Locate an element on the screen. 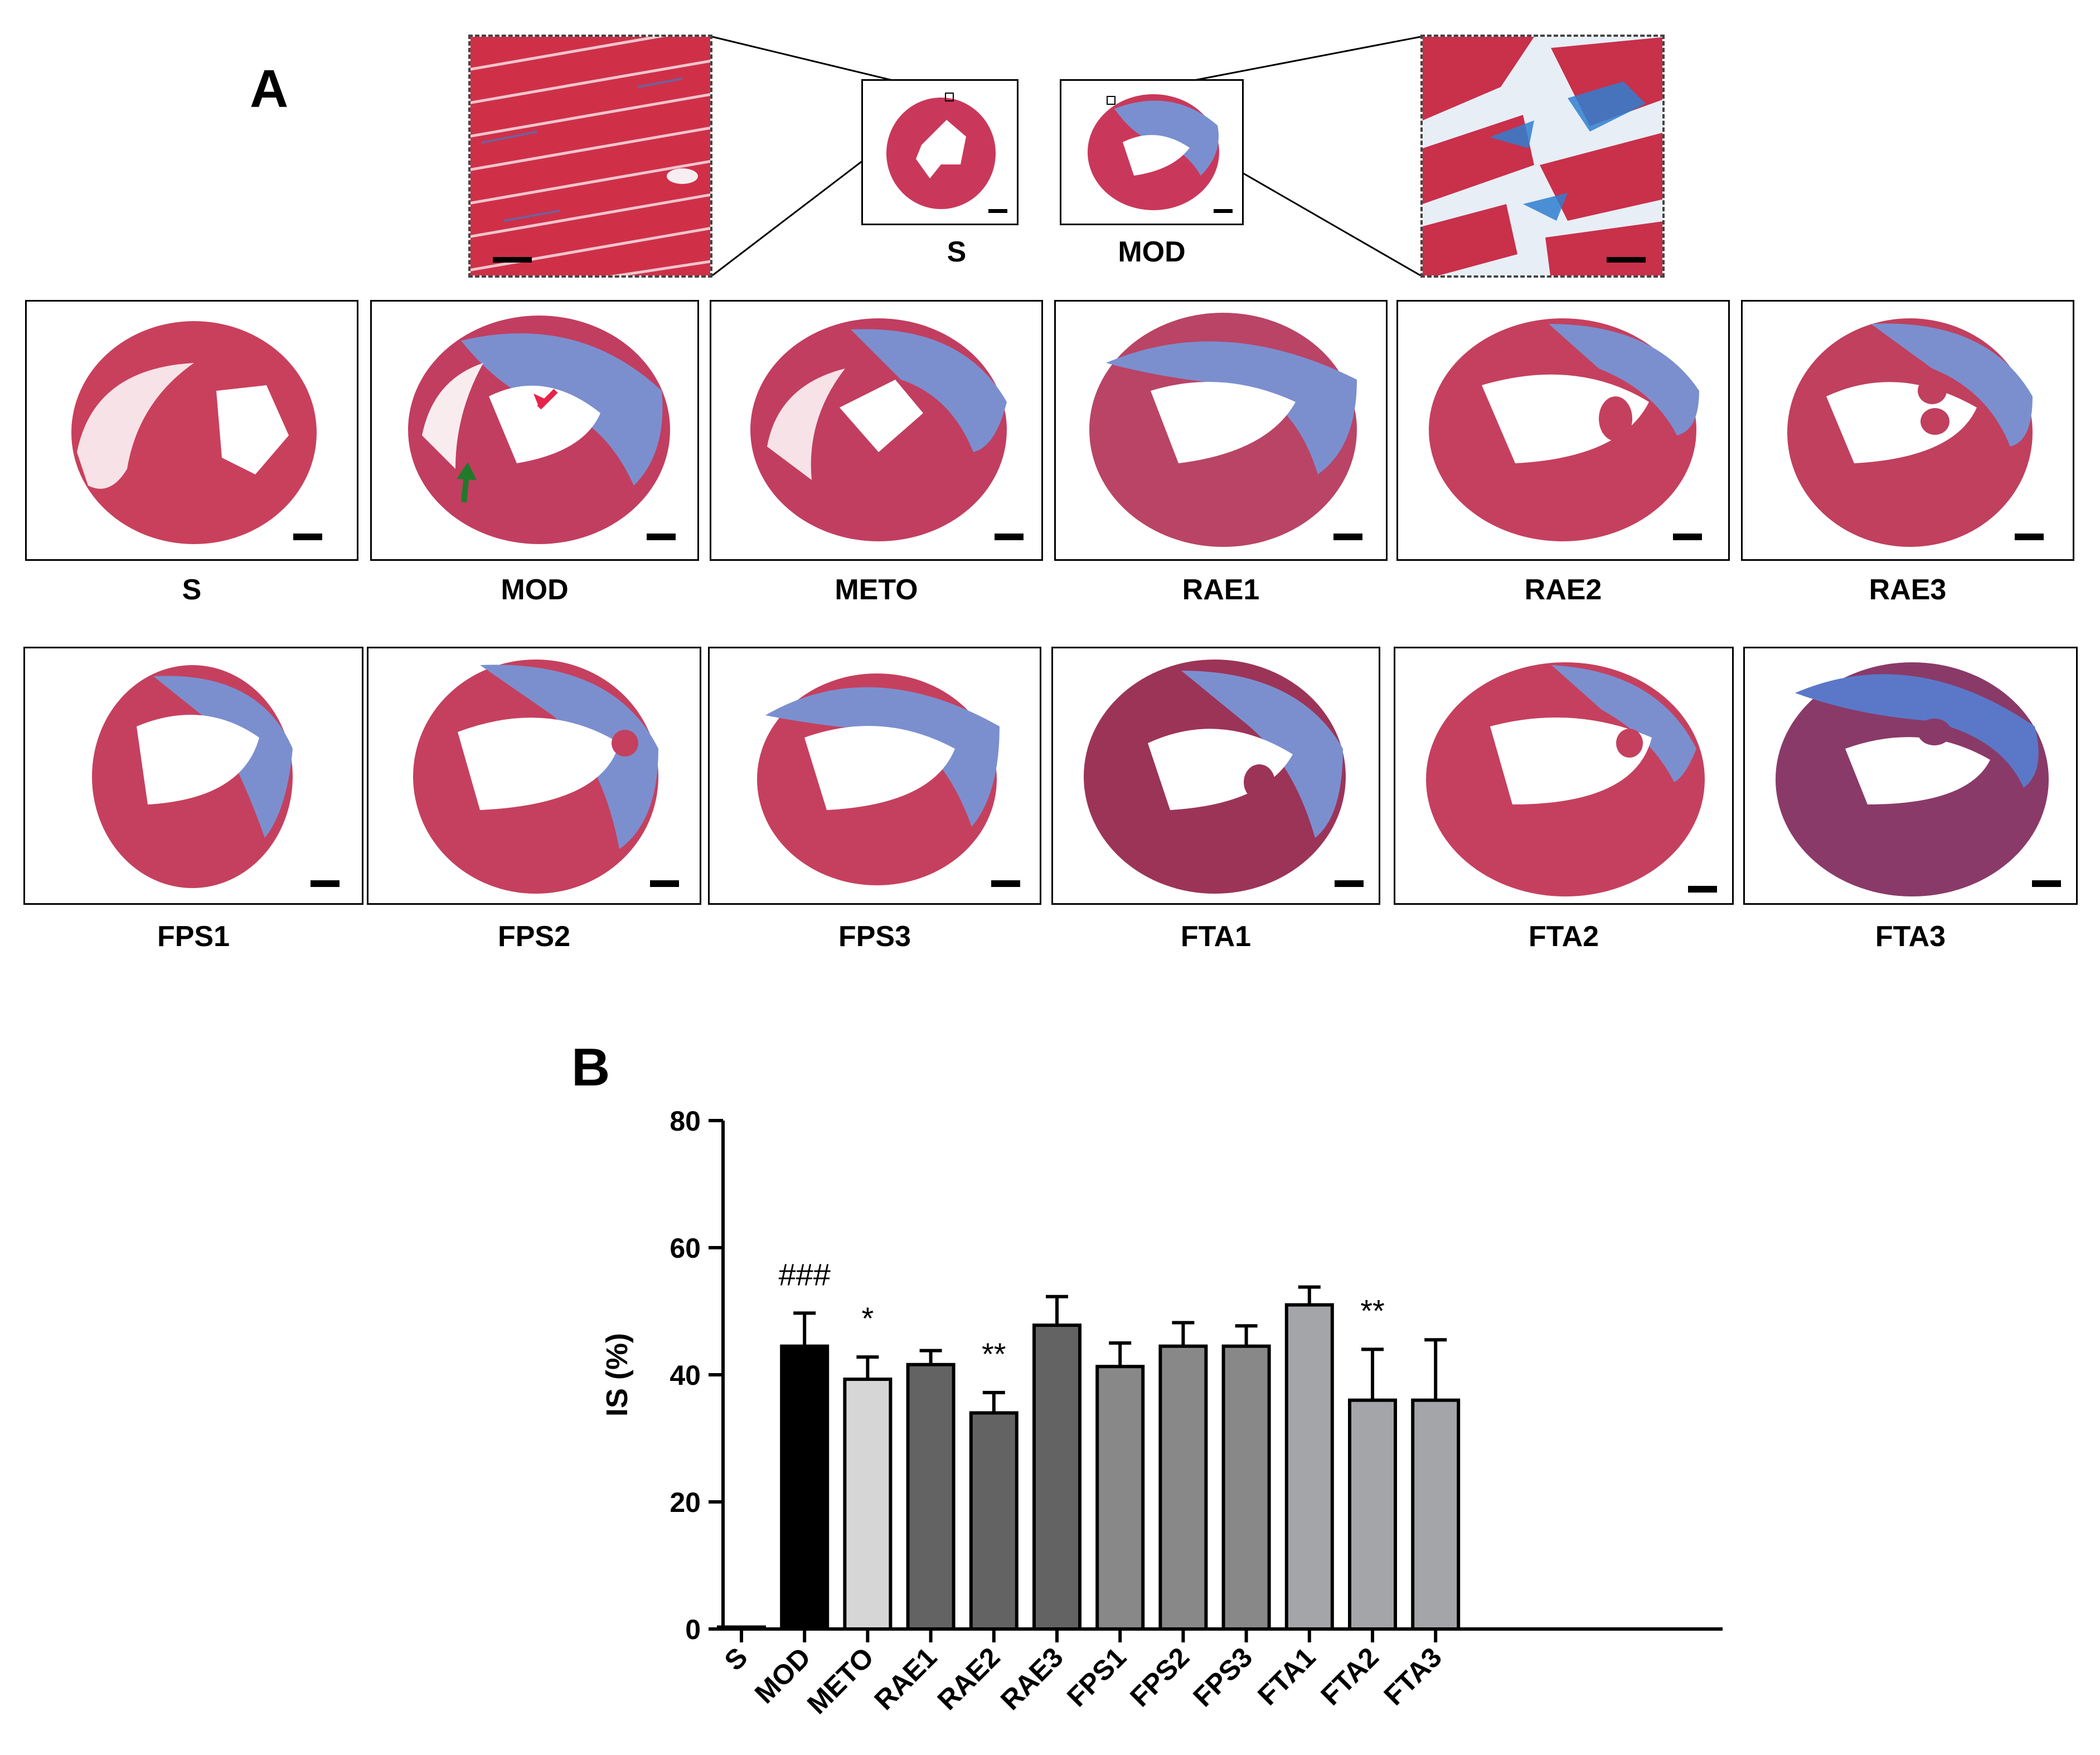 The image size is (2100, 1755). x-tick-label-fps2: FPS2 is located at coordinates (1159, 1677).